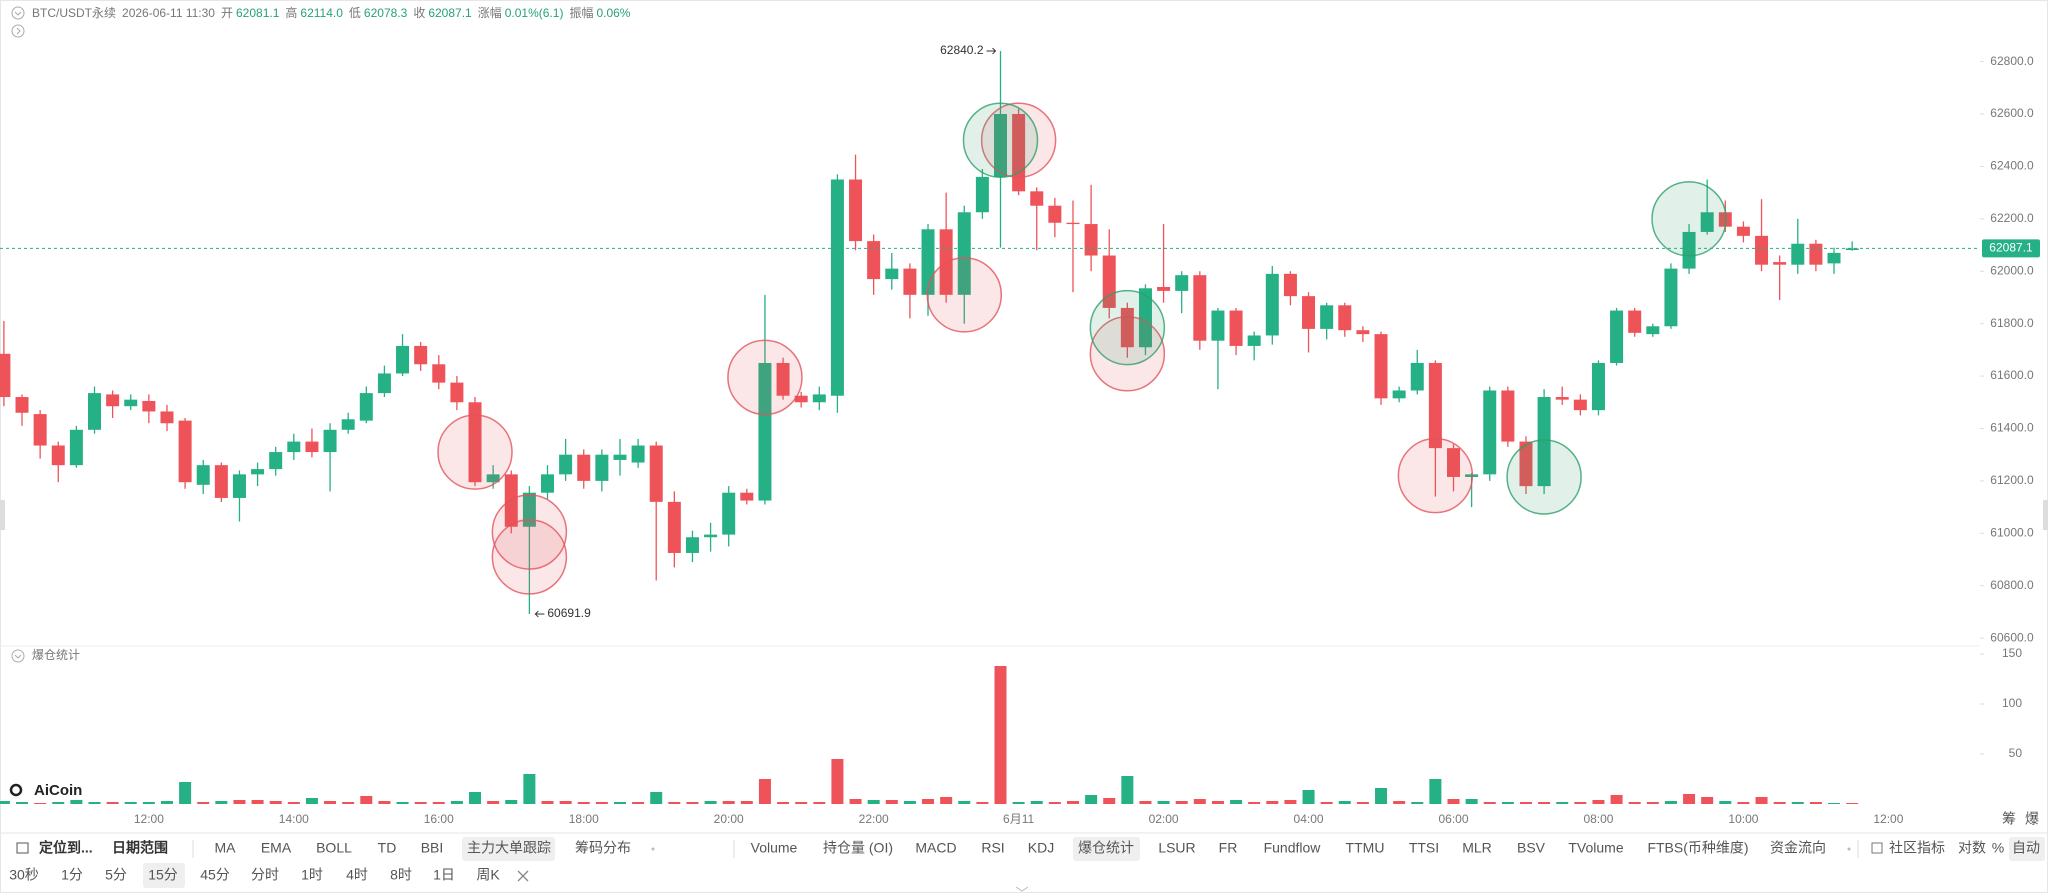 This screenshot has width=2048, height=893. Describe the element at coordinates (226, 848) in the screenshot. I see `toolbar-item: MA` at that location.